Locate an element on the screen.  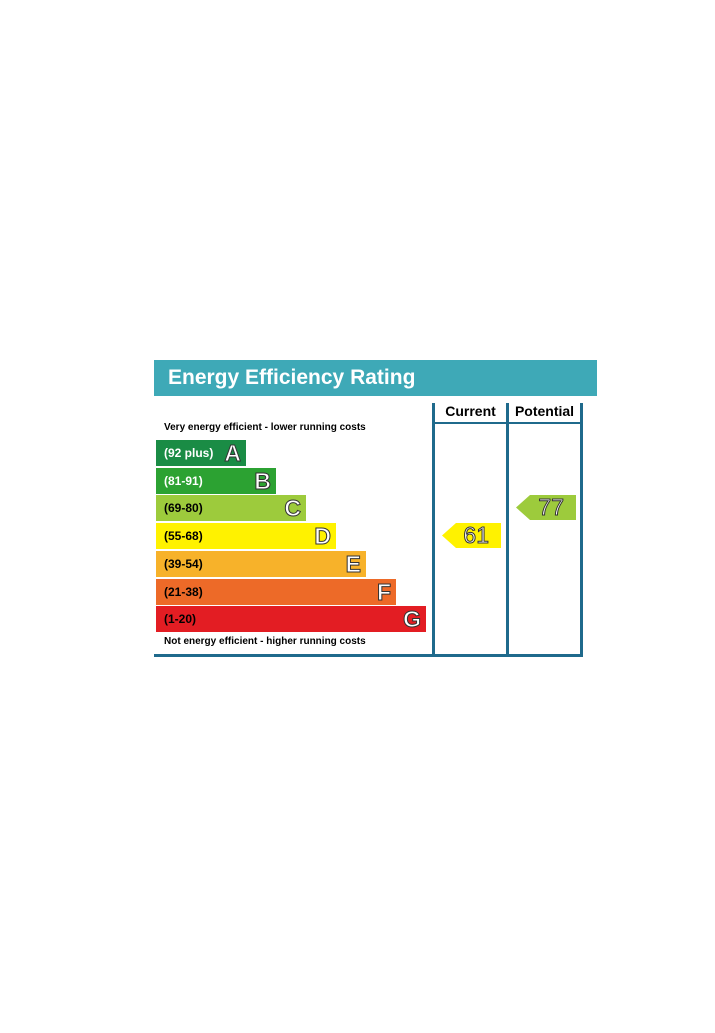
band-e: (39-54) E is located at coordinates (261, 563).